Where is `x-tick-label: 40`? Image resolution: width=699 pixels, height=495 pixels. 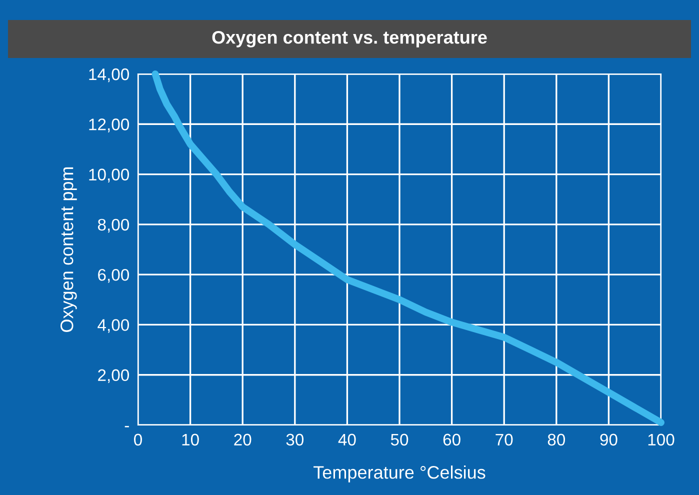 x-tick-label: 40 is located at coordinates (347, 440).